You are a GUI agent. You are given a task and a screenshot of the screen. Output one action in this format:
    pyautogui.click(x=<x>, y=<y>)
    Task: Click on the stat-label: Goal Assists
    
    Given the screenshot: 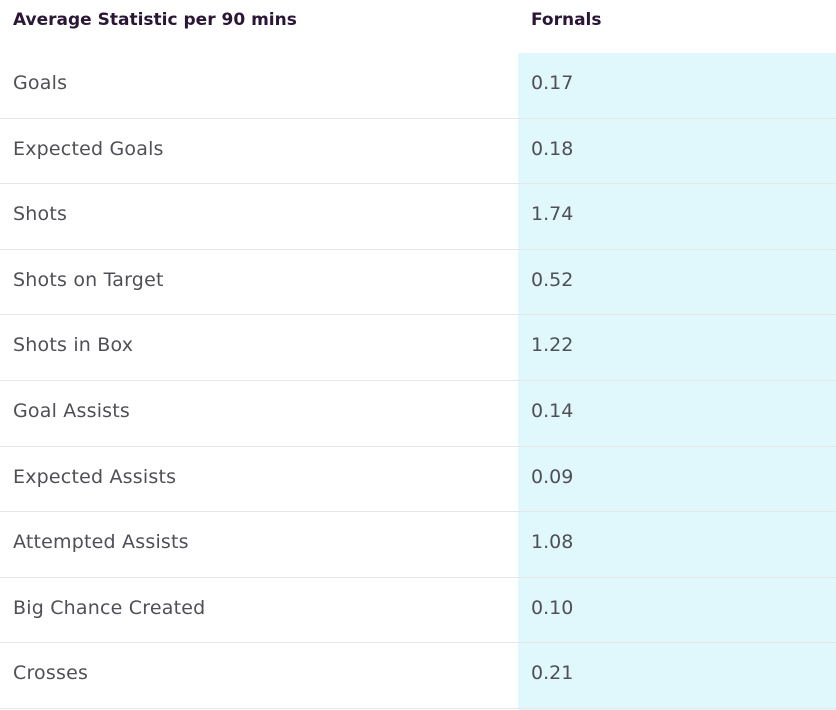 What is the action you would take?
    pyautogui.click(x=72, y=410)
    